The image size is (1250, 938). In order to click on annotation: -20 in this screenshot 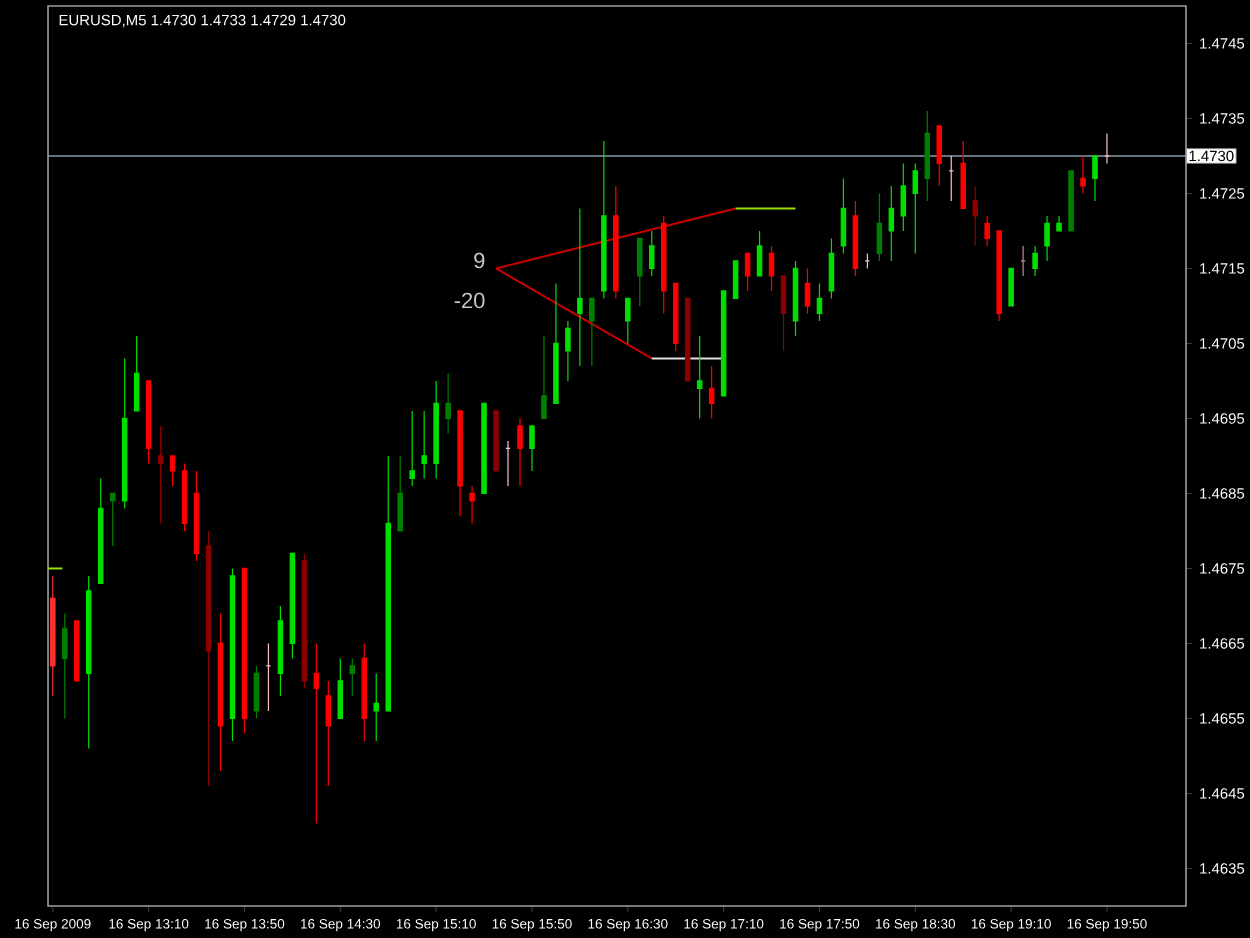, I will do `click(469, 300)`.